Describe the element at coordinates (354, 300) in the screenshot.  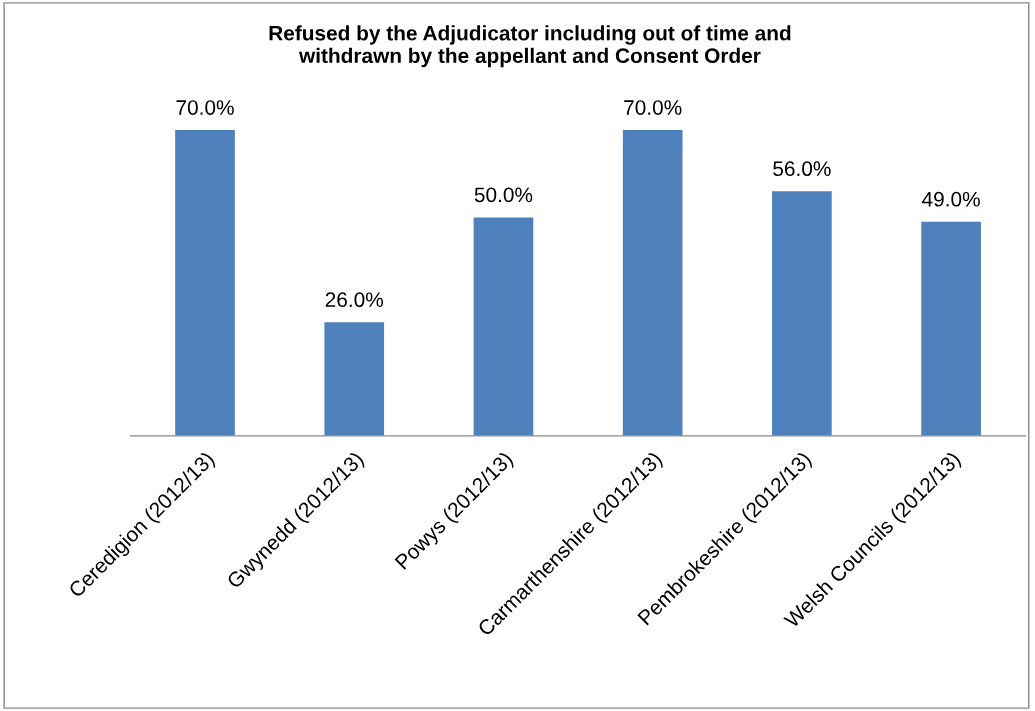
I see `data-label: 26.0%` at that location.